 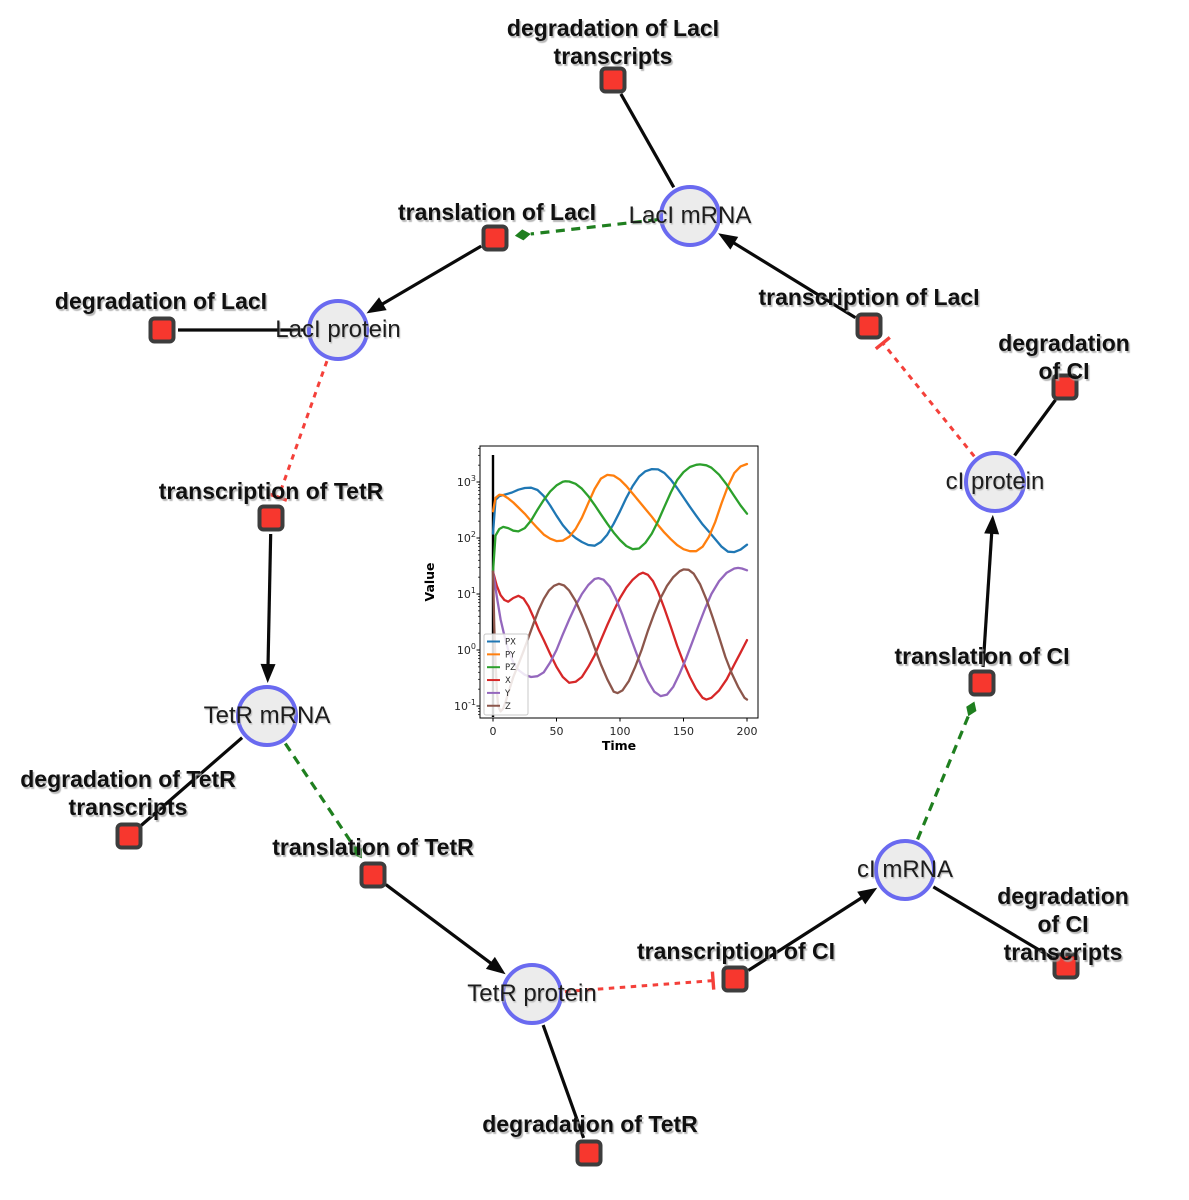 What do you see at coordinates (429, 581) in the screenshot?
I see `chart-ylabel: Value` at bounding box center [429, 581].